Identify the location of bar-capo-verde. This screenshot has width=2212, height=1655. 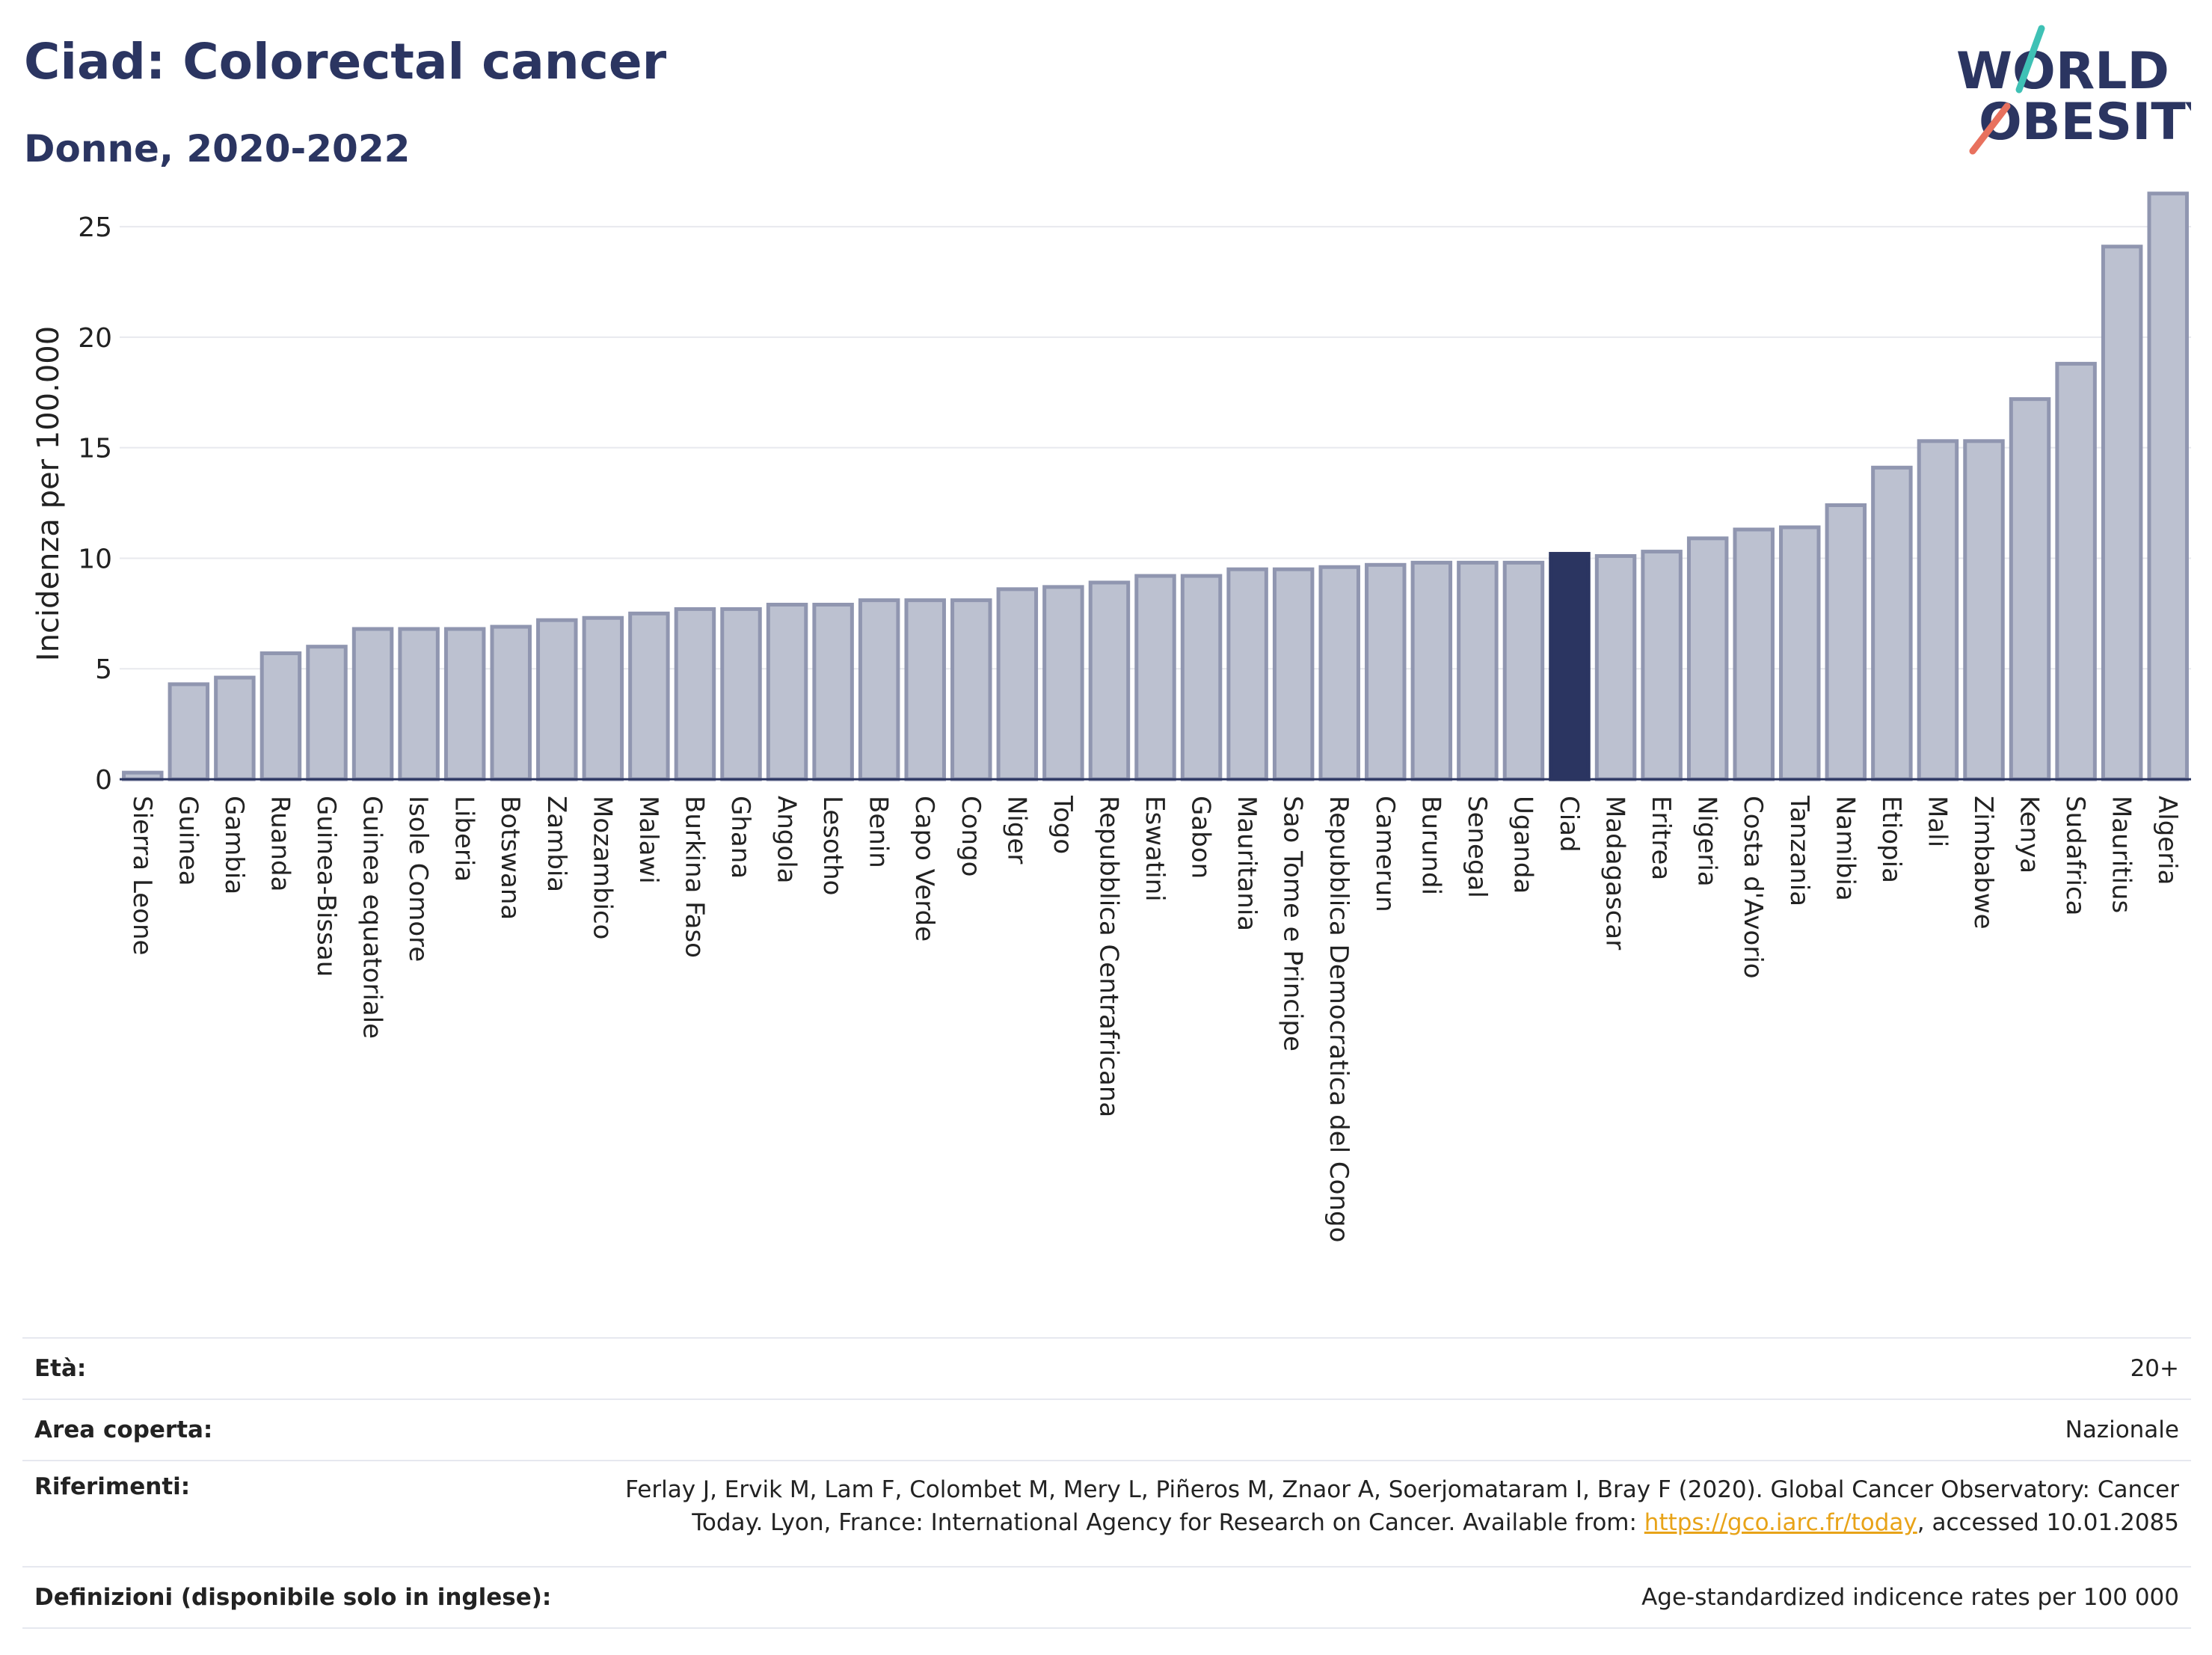
(925, 690).